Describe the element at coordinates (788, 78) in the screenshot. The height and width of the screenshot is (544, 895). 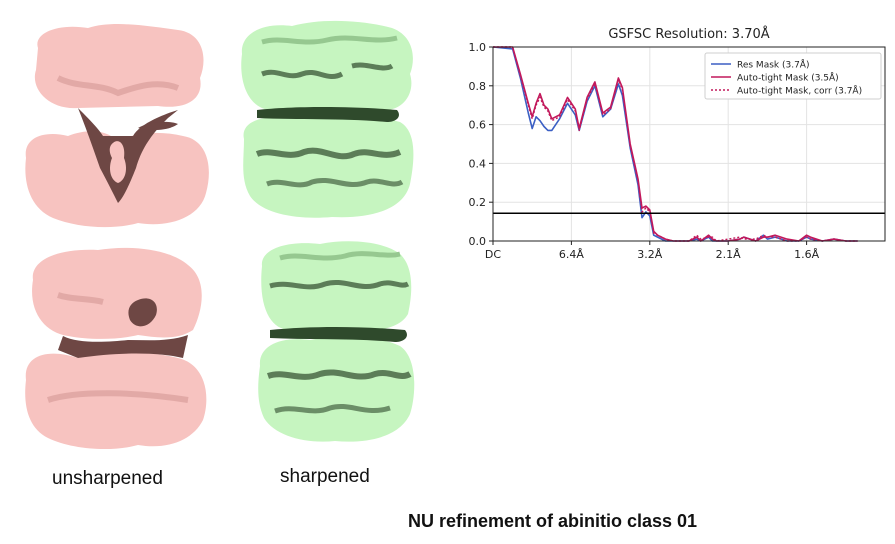
I see `legend-label-1: Auto-tight Mask (3.5Å)` at that location.